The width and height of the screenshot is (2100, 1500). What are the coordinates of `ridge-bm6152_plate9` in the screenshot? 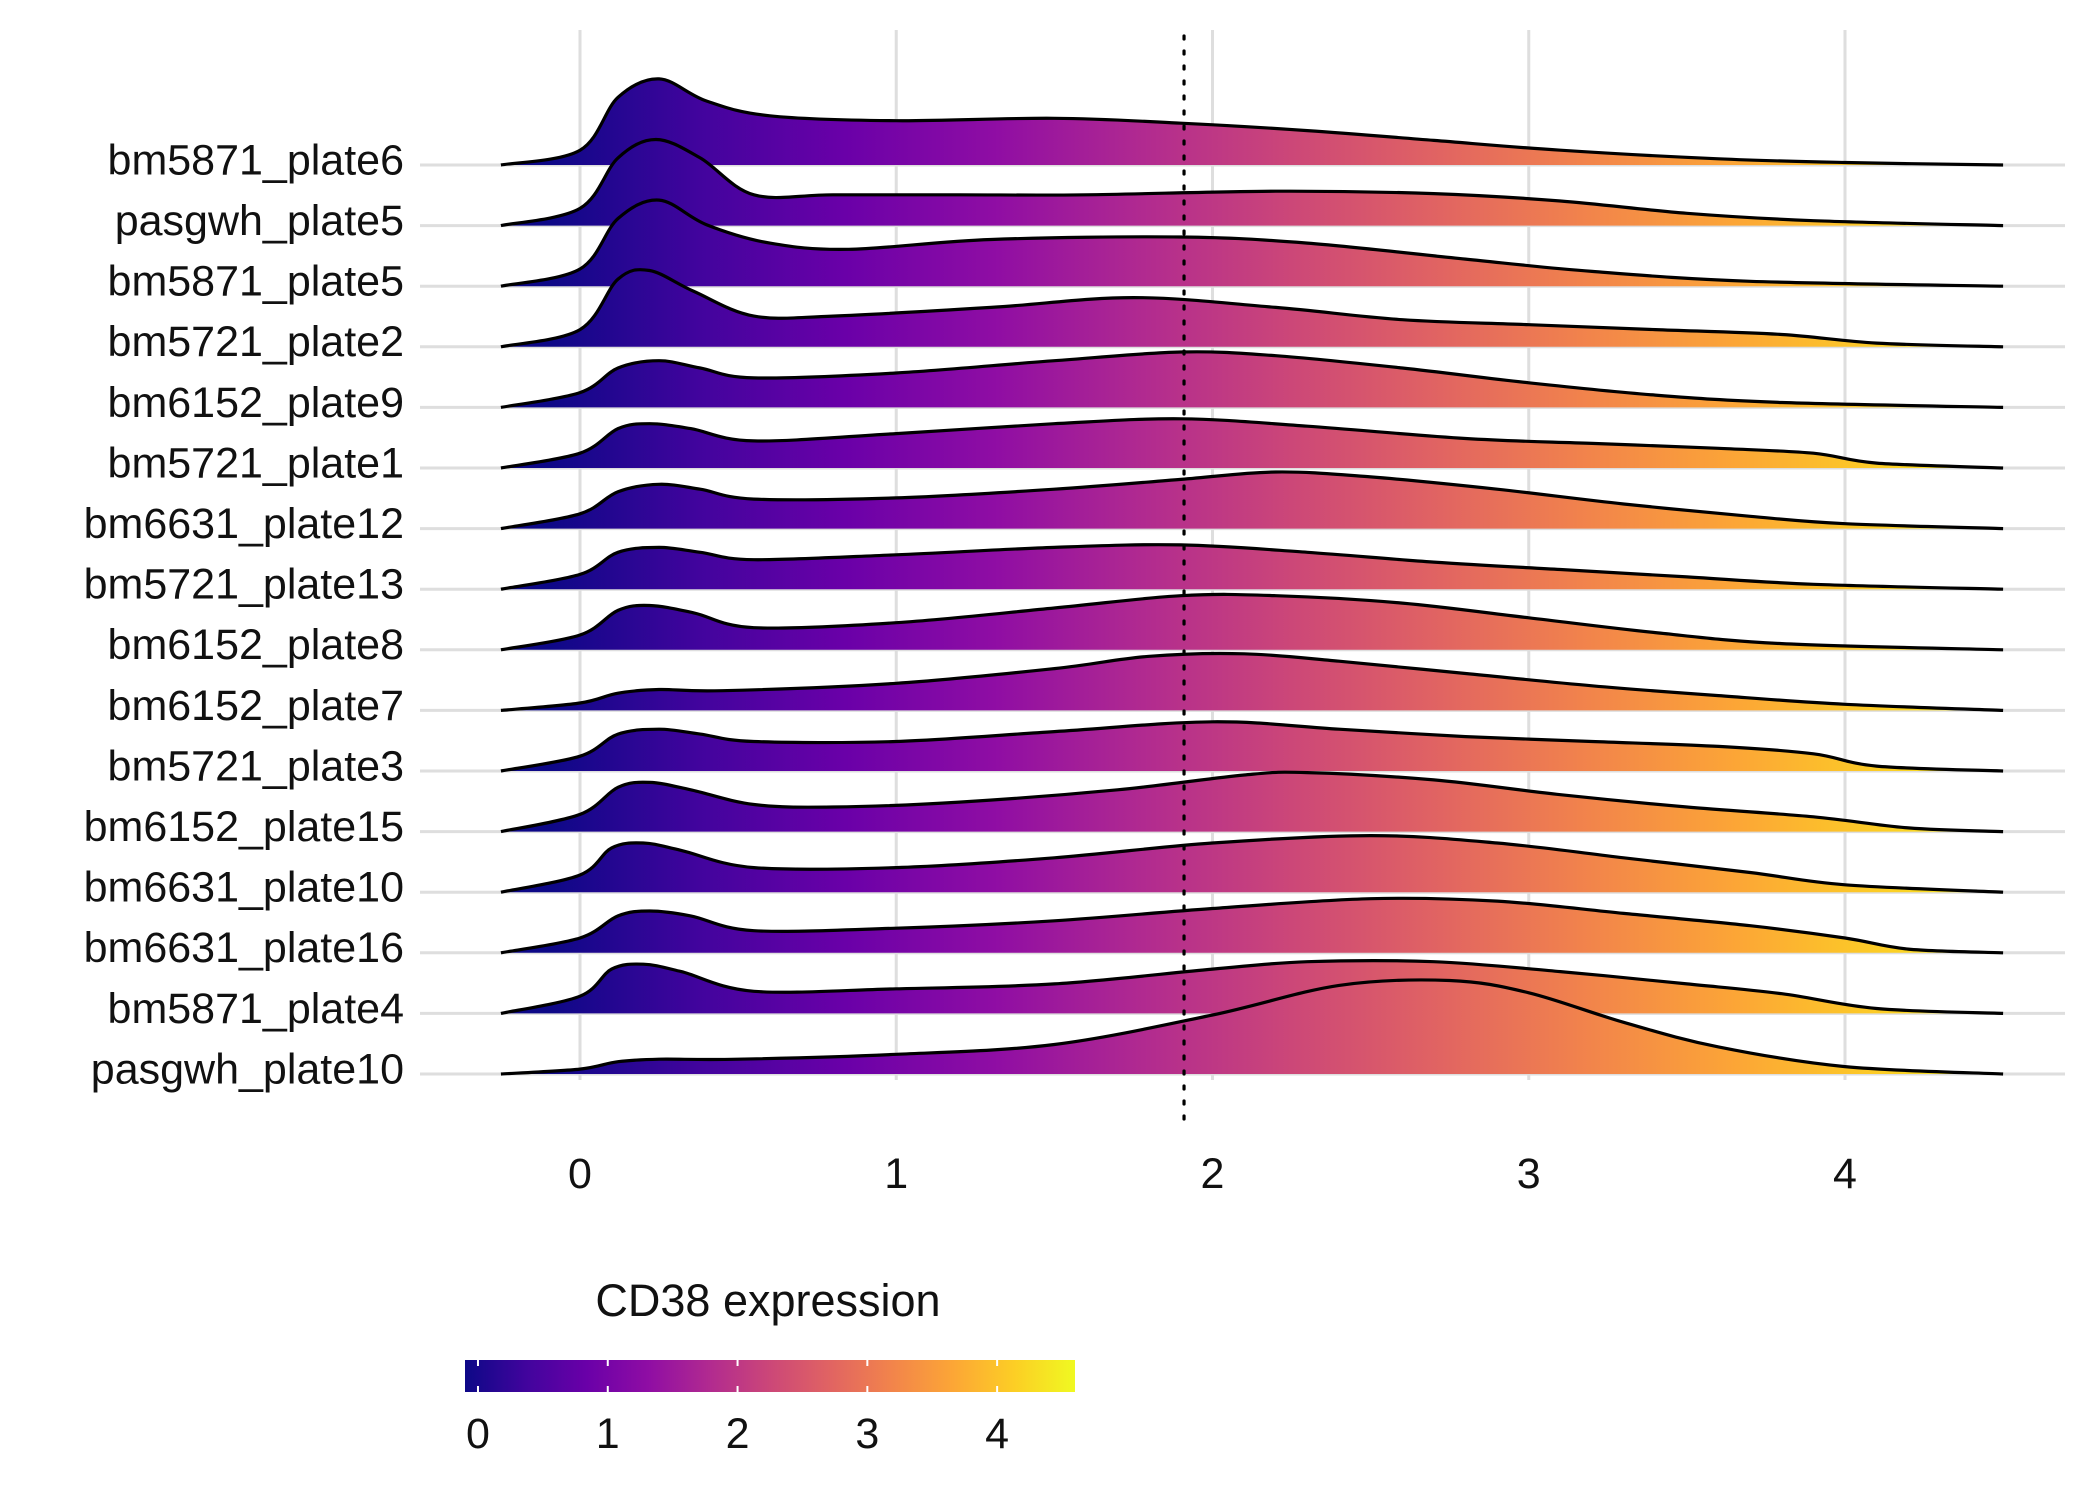 It's located at (1252, 379).